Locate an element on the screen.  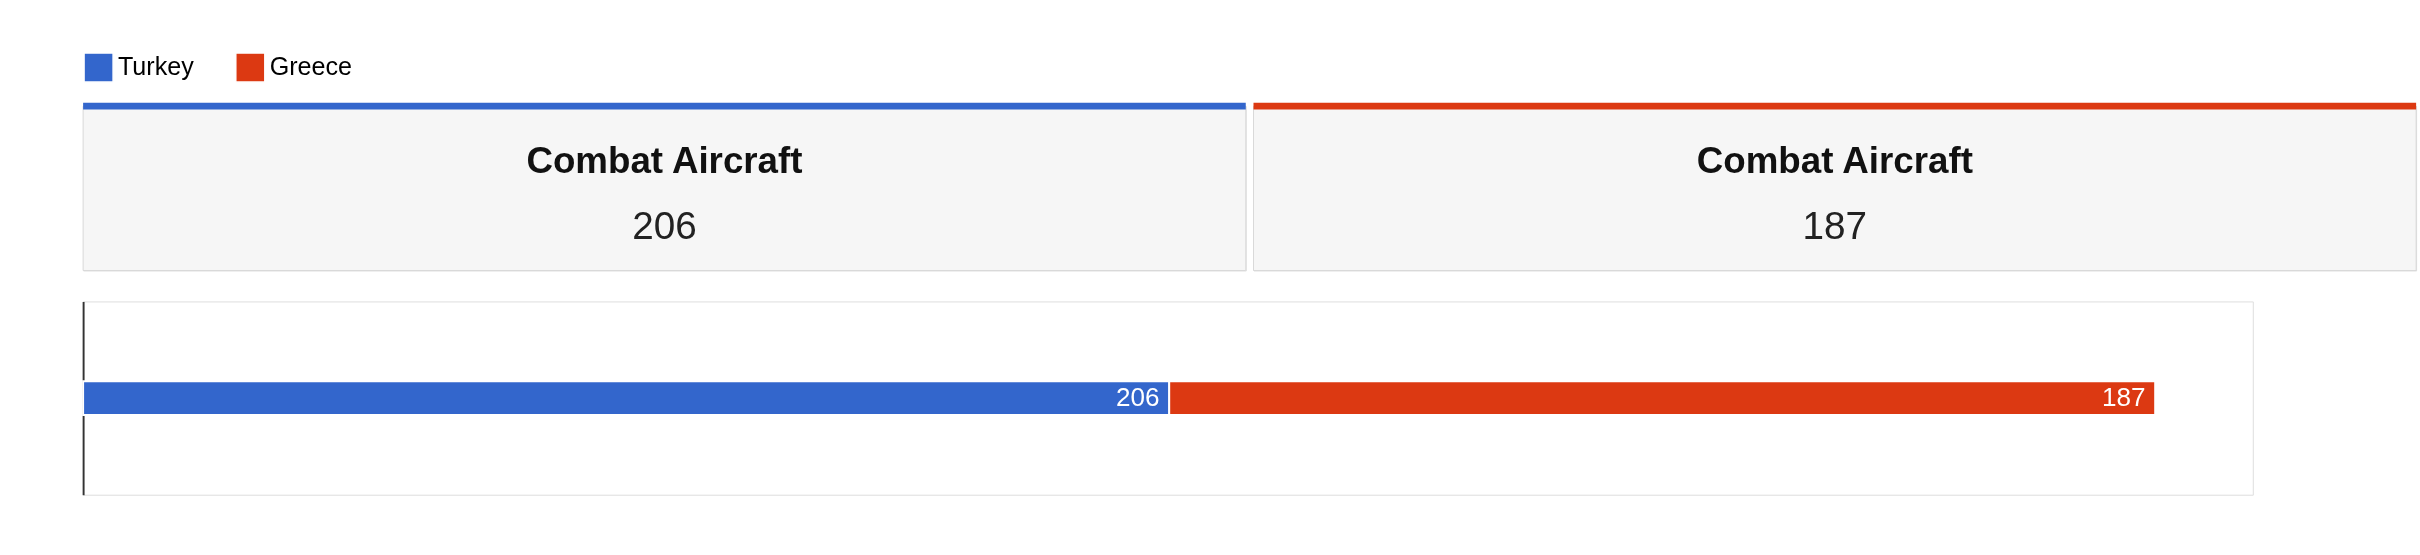
data-label: 206 is located at coordinates (1138, 396).